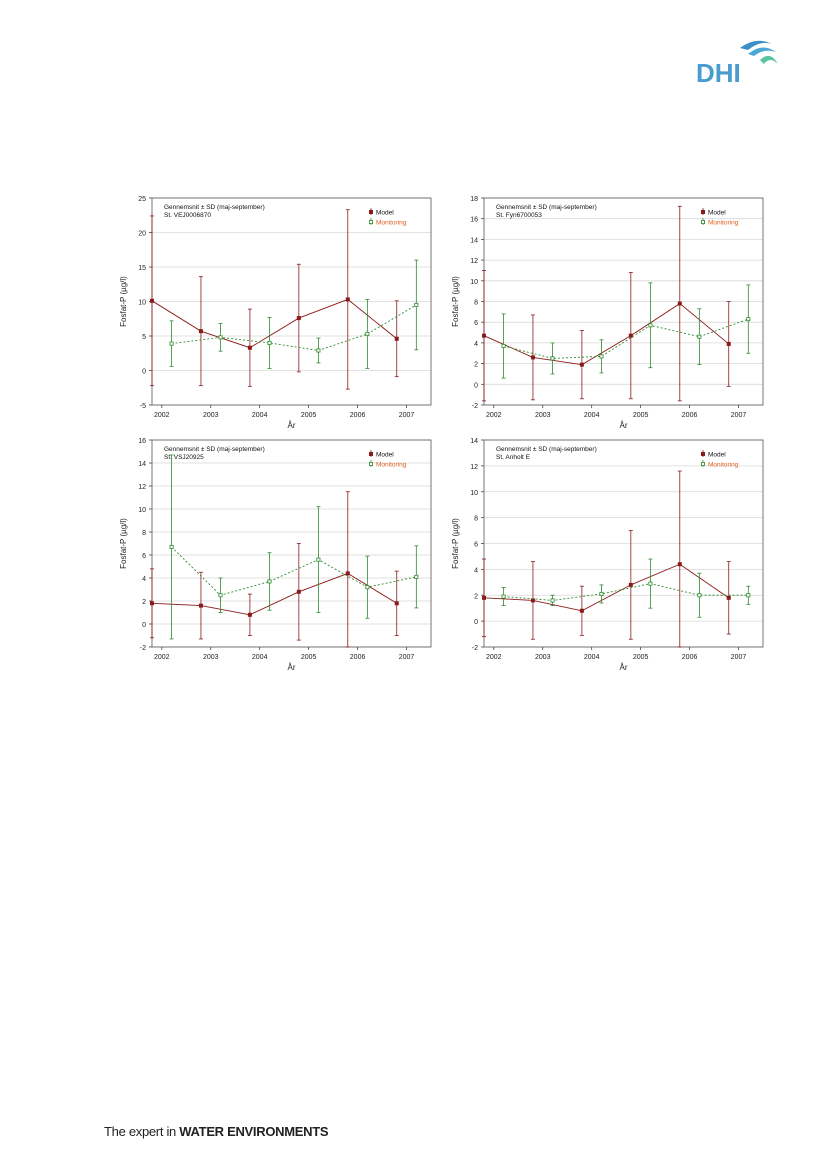  I want to click on plot-frame, so click(623, 543).